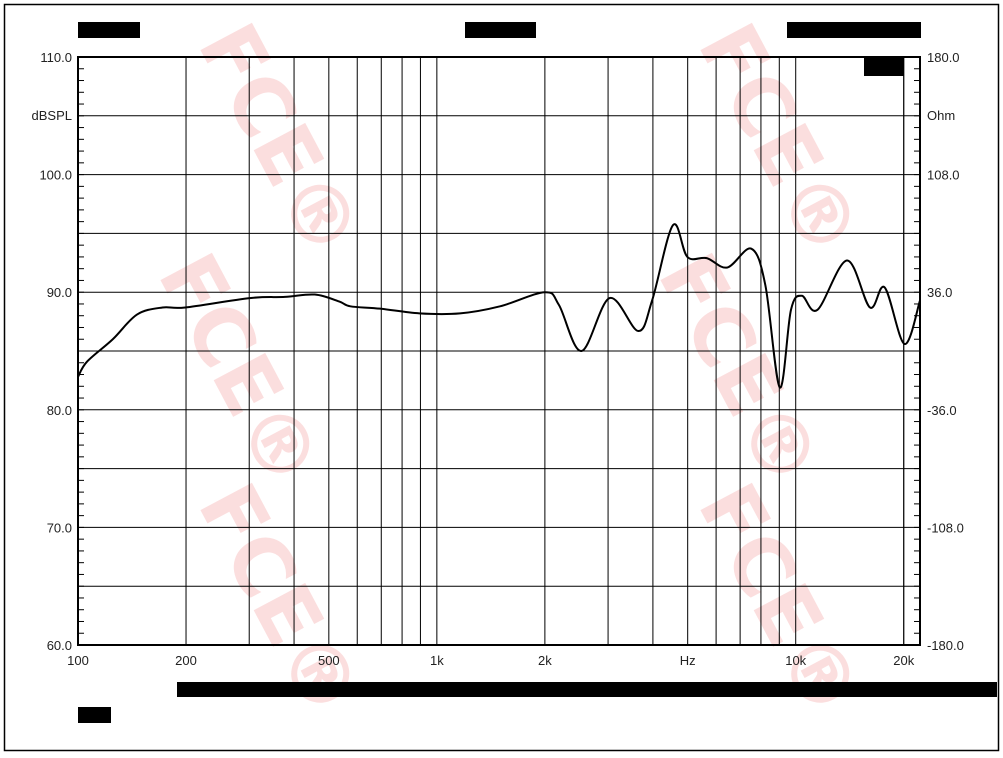 This screenshot has height=758, width=1003. I want to click on right-axis-labels: 180.0 108.0 36.0 -36.0 -108.0 -180.0, so click(945, 351).